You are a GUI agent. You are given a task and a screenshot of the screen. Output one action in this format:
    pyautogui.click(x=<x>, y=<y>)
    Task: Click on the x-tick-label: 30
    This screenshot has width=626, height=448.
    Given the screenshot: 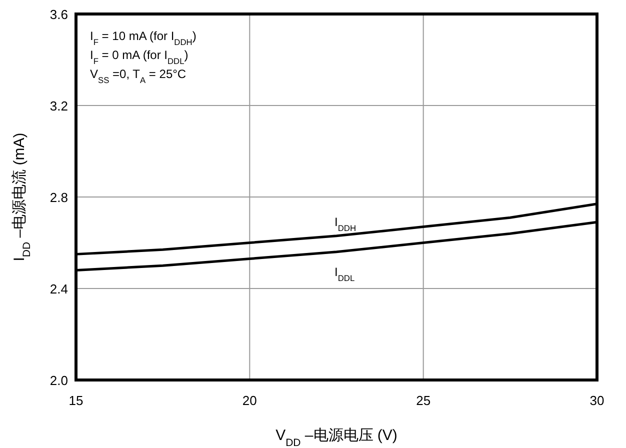 What is the action you would take?
    pyautogui.click(x=597, y=400)
    